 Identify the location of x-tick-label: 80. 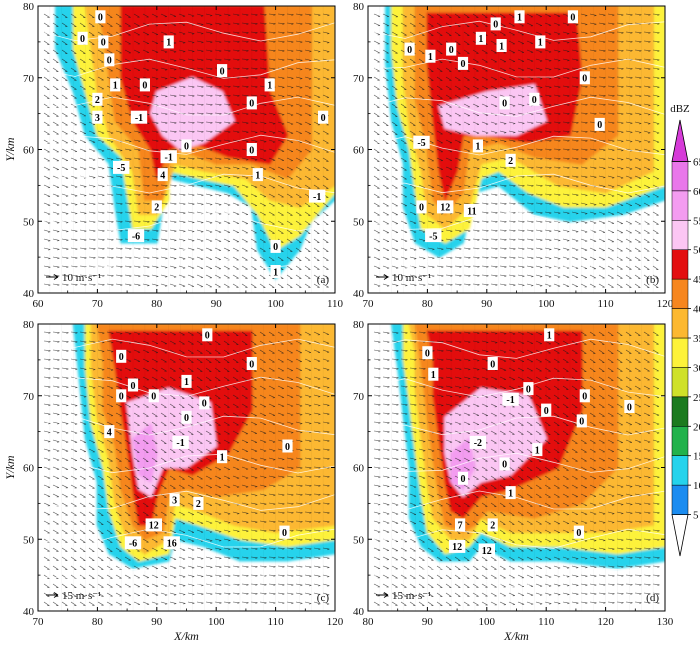
(369, 622).